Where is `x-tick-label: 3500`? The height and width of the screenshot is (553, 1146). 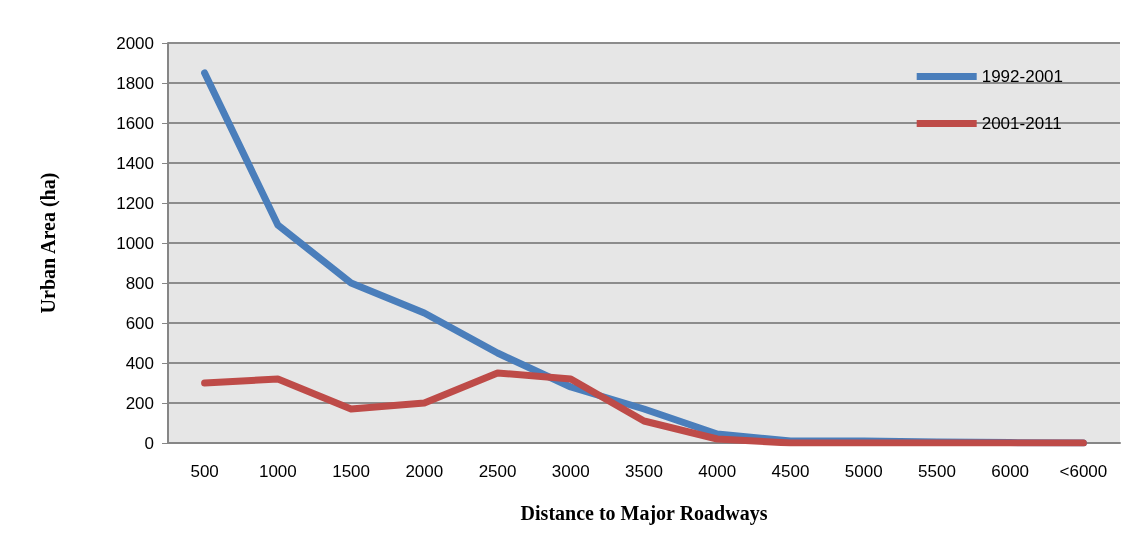 x-tick-label: 3500 is located at coordinates (644, 471).